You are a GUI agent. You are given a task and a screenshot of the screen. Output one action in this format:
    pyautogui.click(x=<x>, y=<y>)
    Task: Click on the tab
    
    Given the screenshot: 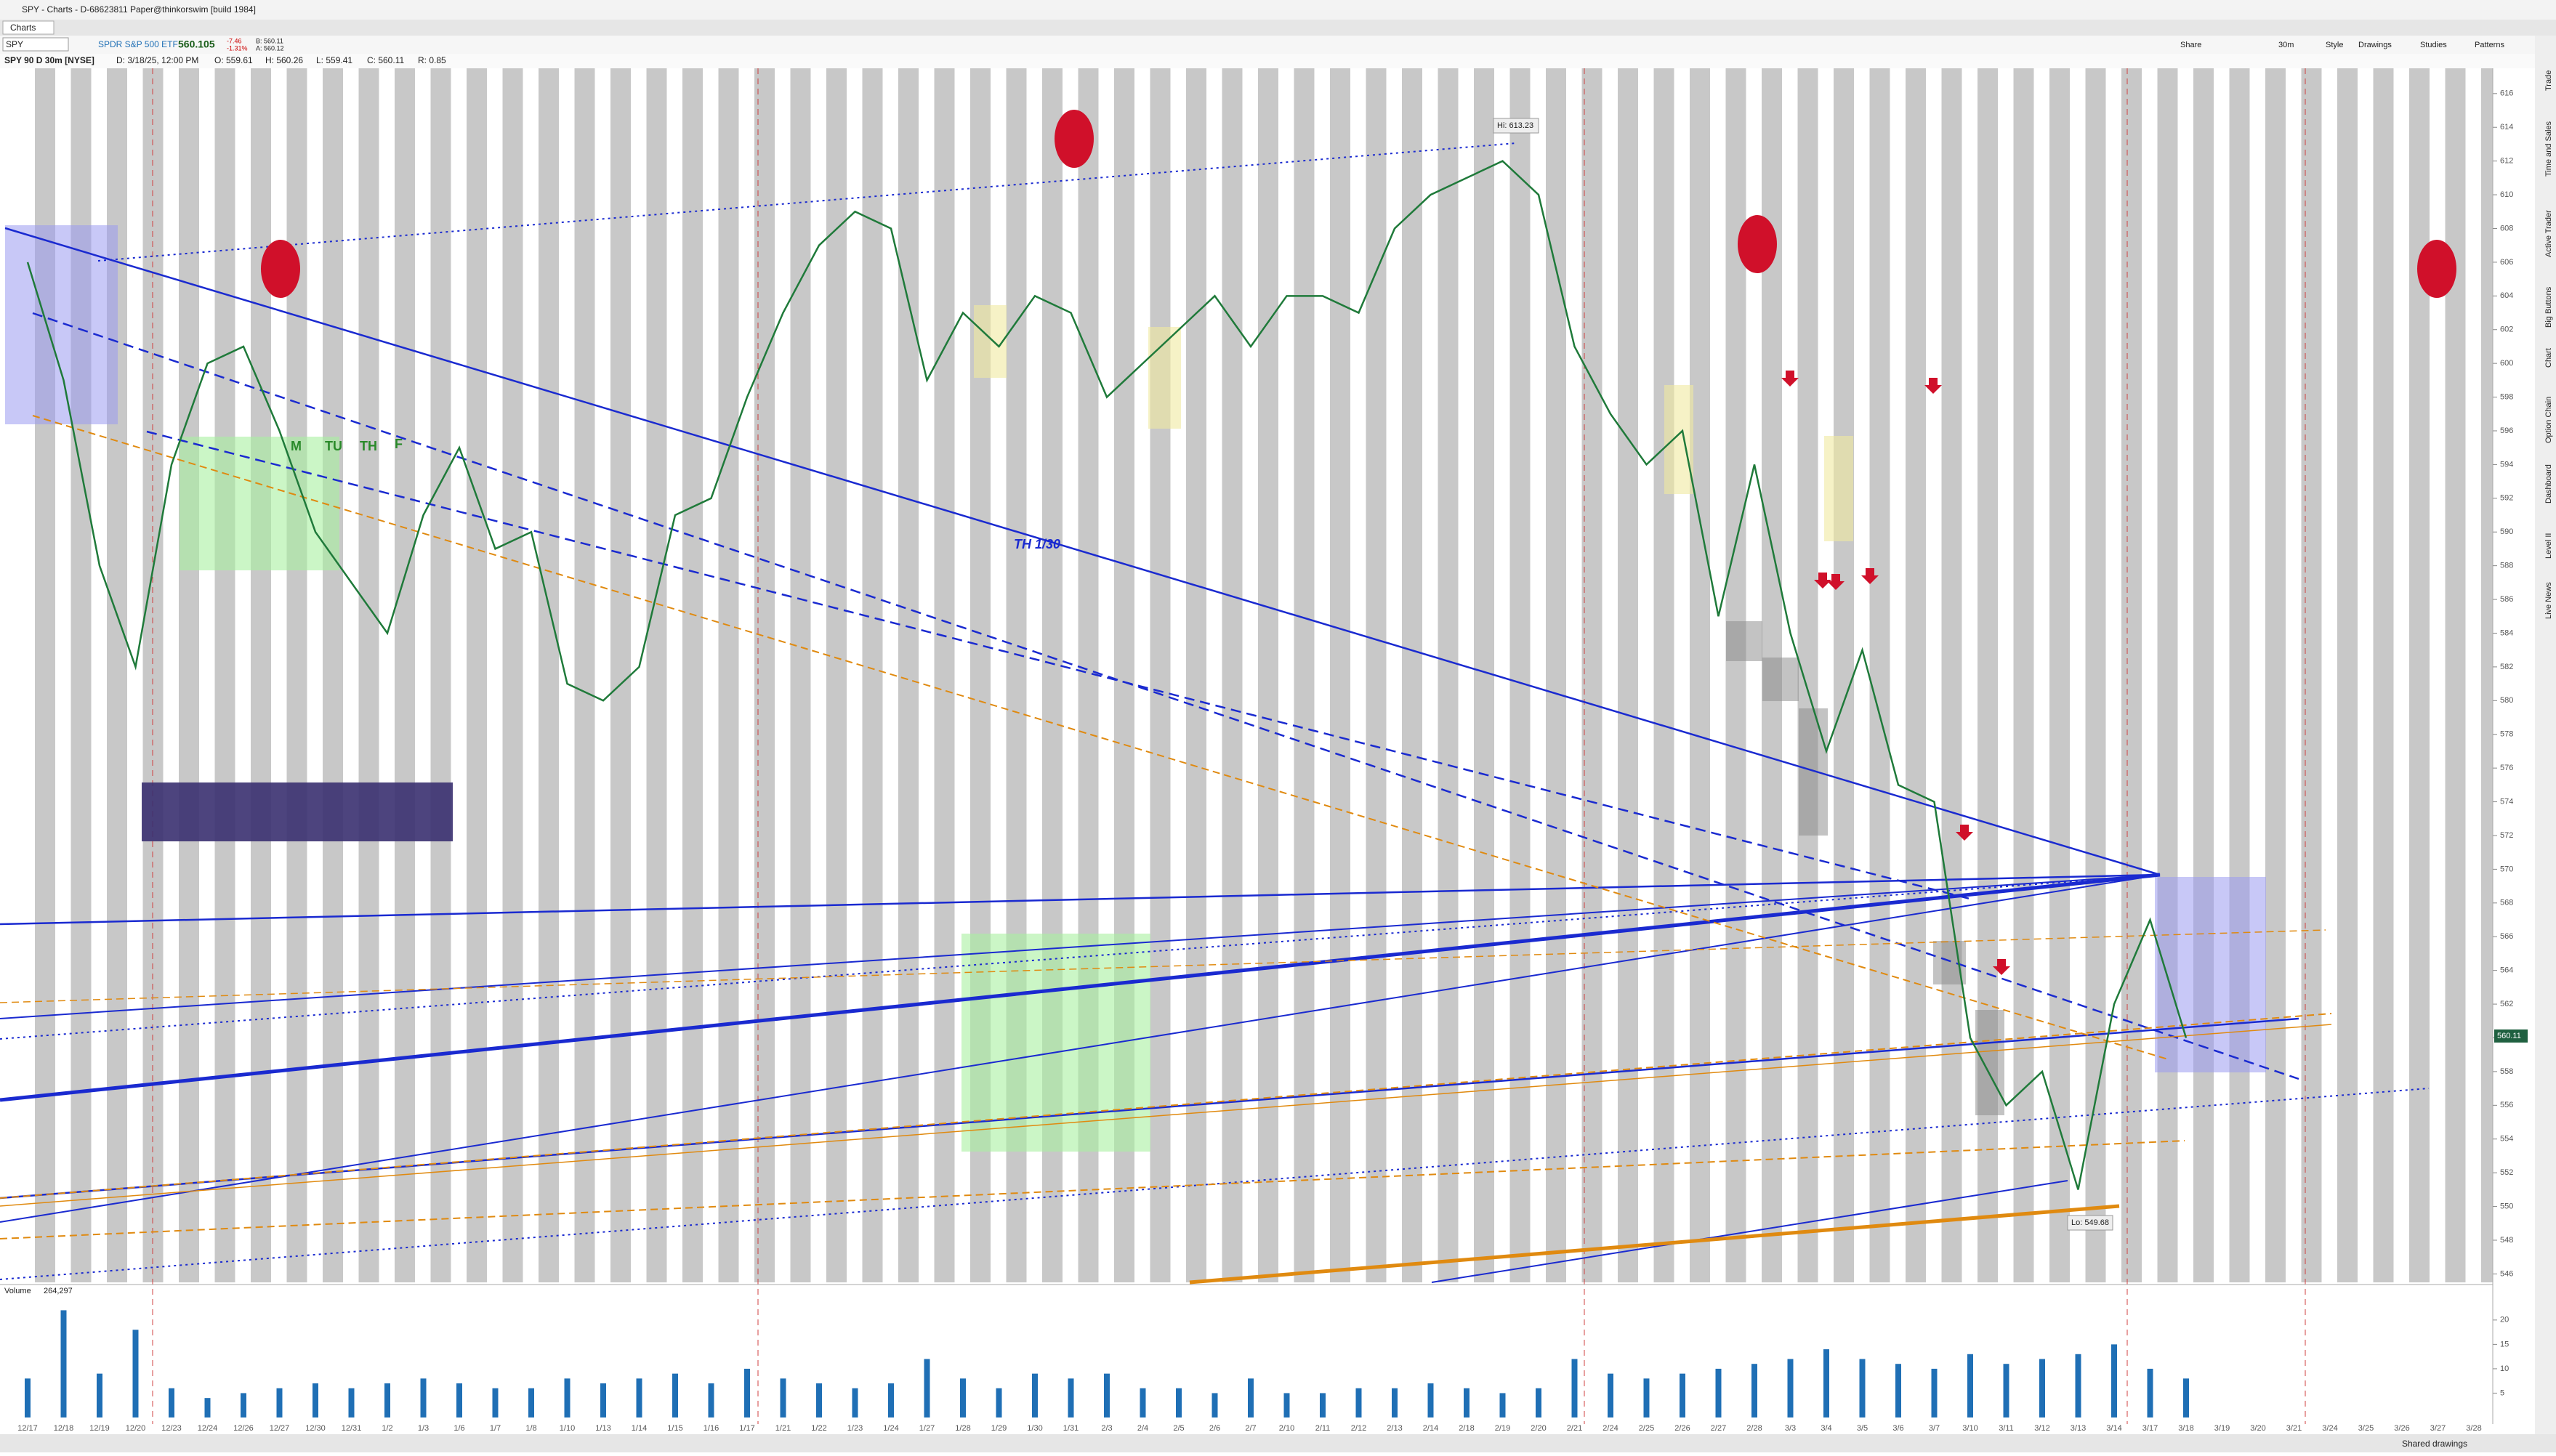 What is the action you would take?
    pyautogui.click(x=28, y=27)
    